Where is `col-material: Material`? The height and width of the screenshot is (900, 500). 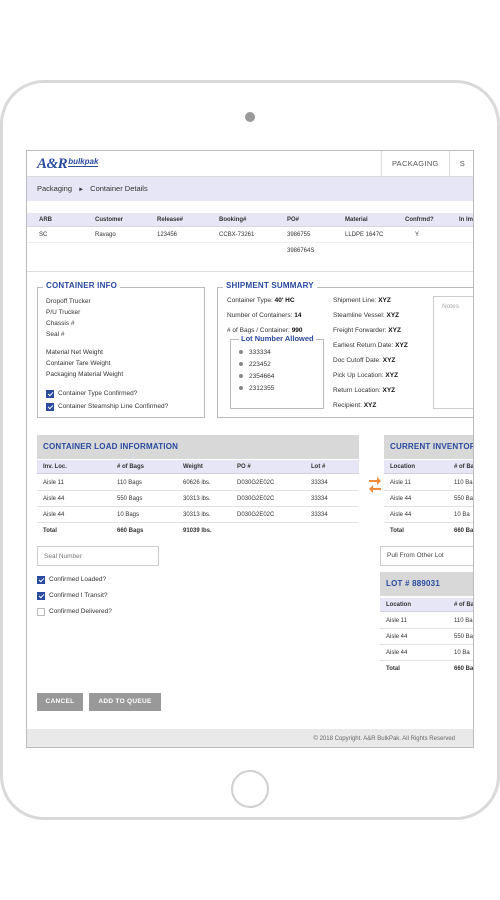 col-material: Material is located at coordinates (356, 220).